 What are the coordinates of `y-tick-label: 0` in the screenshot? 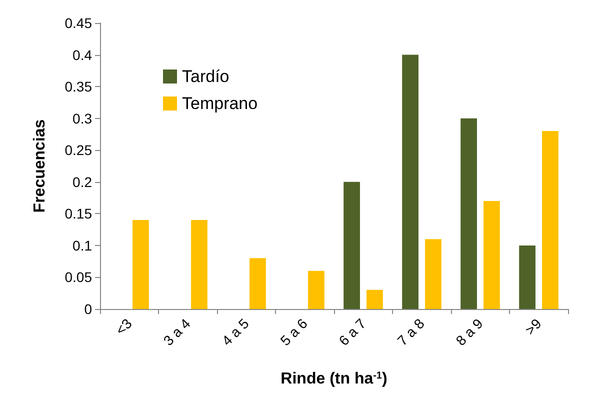 It's located at (88, 309).